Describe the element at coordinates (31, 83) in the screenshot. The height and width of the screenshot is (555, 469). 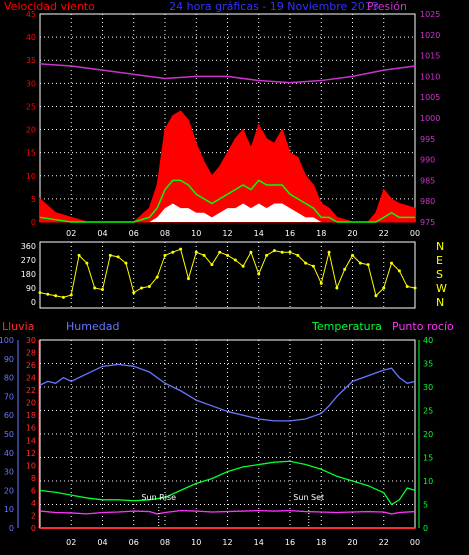
I see `wind-tick-label: 30` at that location.